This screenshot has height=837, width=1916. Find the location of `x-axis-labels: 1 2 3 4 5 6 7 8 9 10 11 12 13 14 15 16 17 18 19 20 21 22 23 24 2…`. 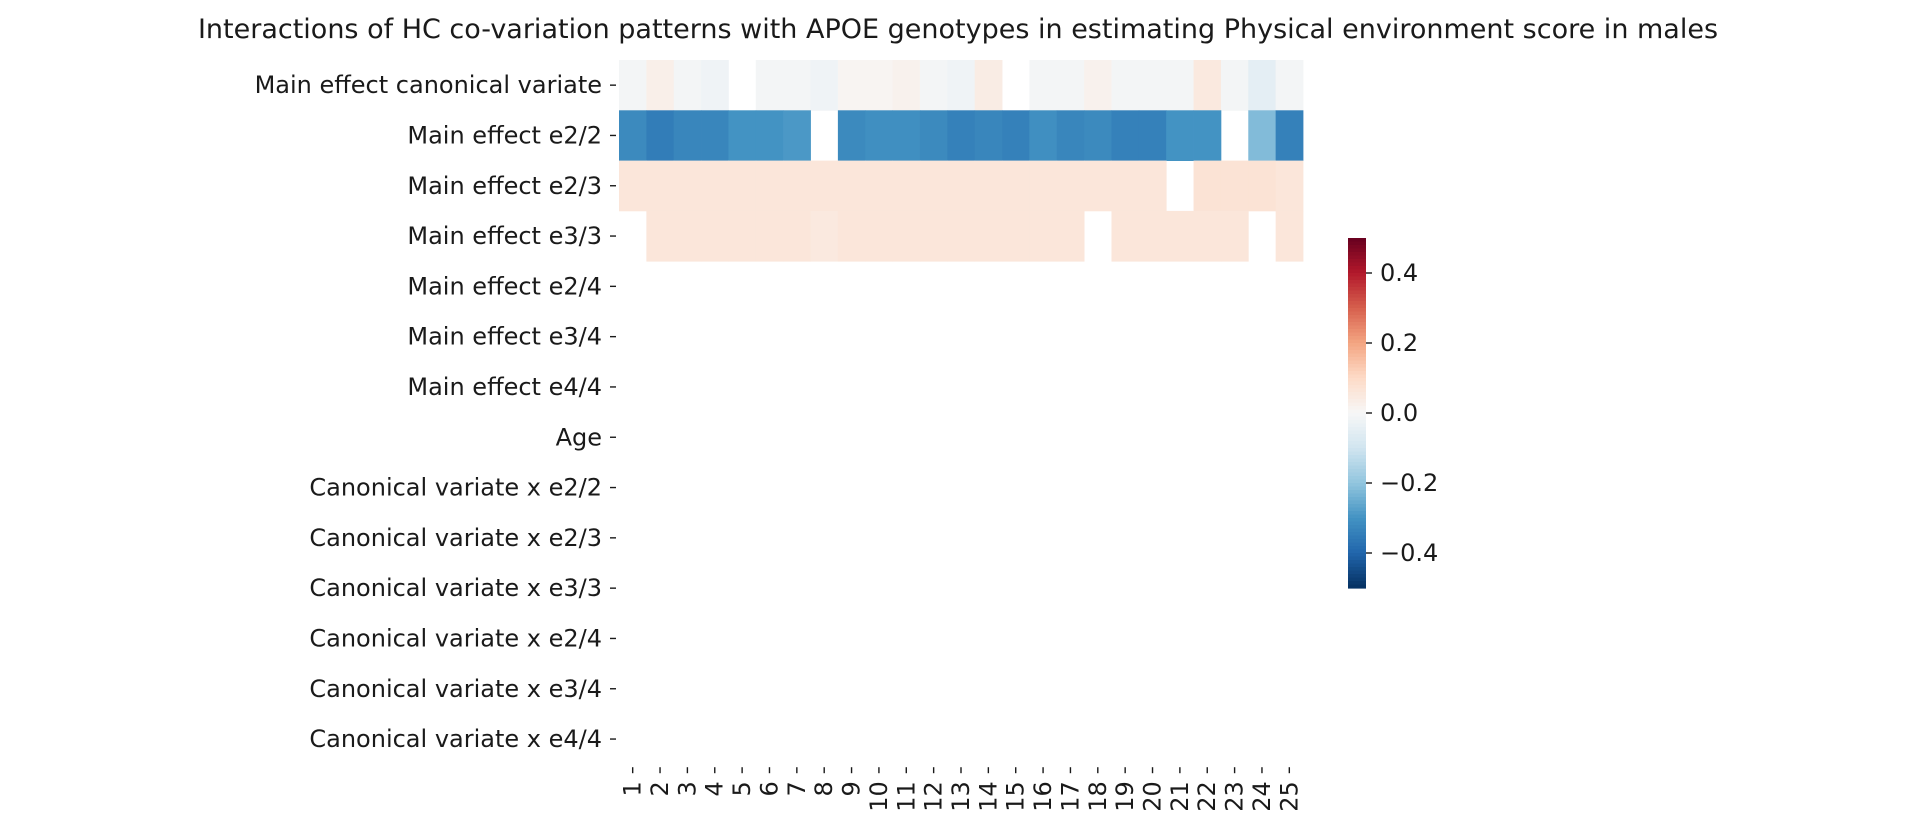

x-axis-labels: 1 2 3 4 5 6 7 8 9 10 11 12 13 14 15 16 17 18 19 20 21 22 23 24 2… is located at coordinates (961, 789).